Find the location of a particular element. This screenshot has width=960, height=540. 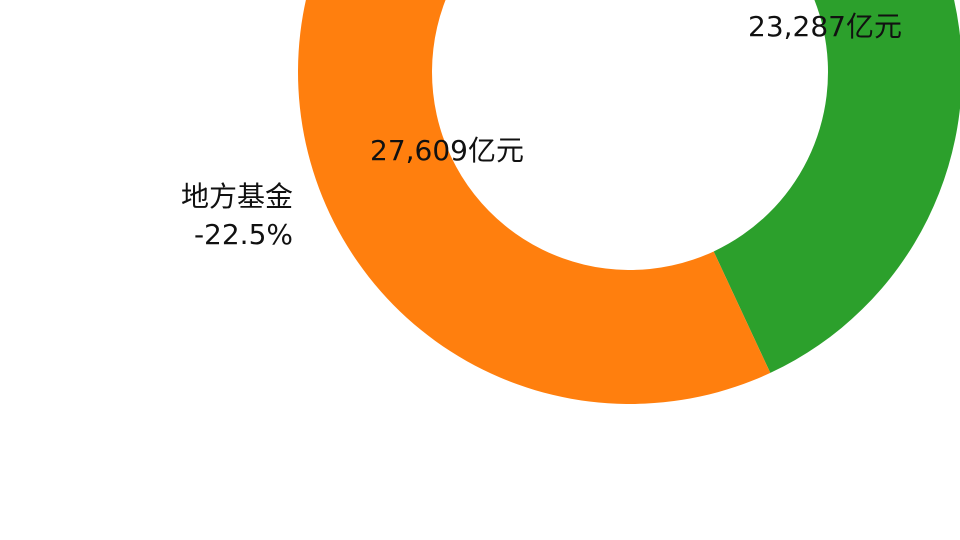

orange-category-label: 地方基金 is located at coordinates (237, 196).